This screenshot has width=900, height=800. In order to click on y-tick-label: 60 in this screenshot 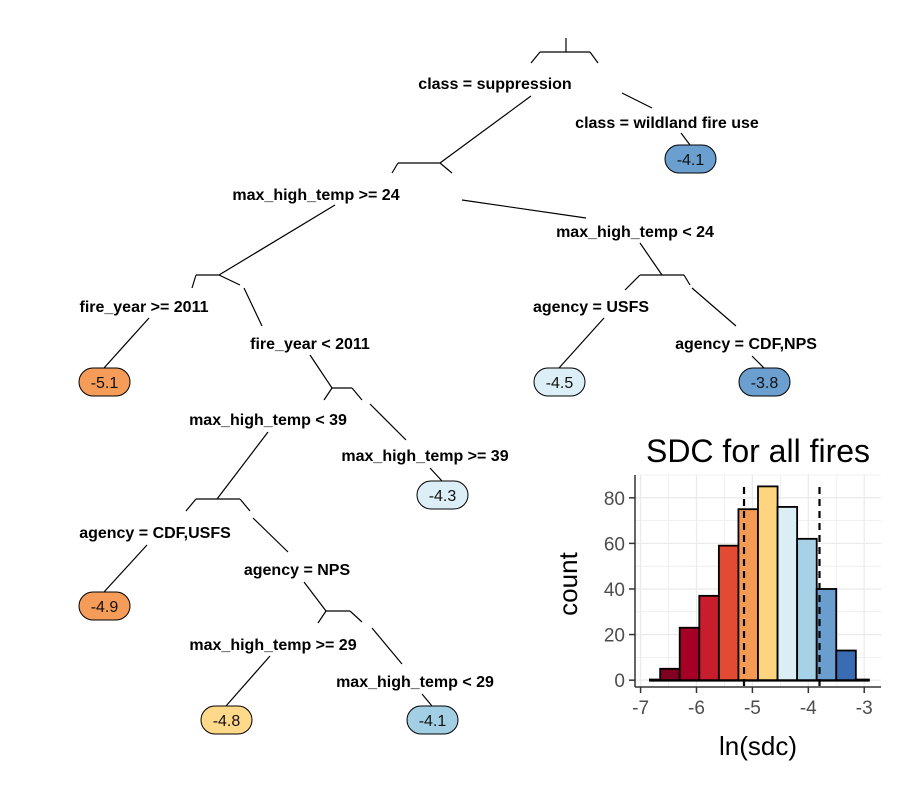, I will do `click(614, 544)`.